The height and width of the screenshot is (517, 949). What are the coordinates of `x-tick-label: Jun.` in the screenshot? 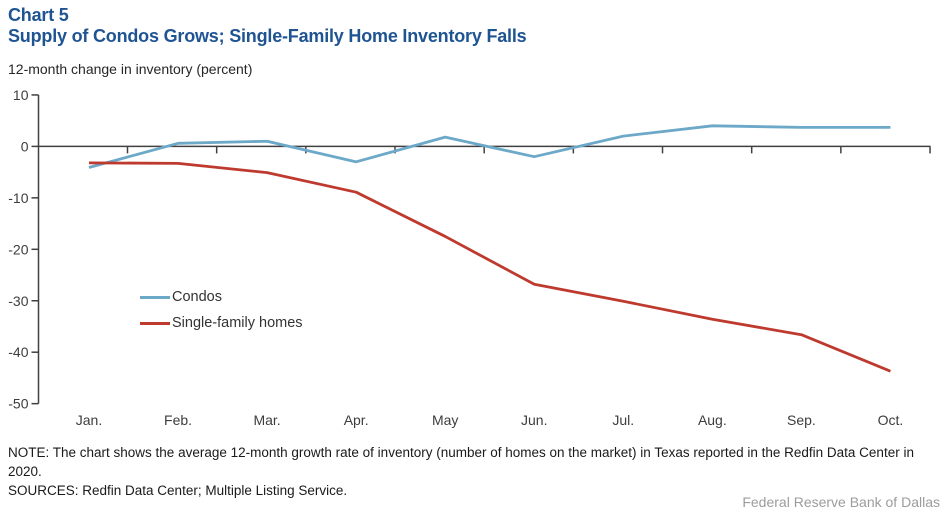 It's located at (534, 420).